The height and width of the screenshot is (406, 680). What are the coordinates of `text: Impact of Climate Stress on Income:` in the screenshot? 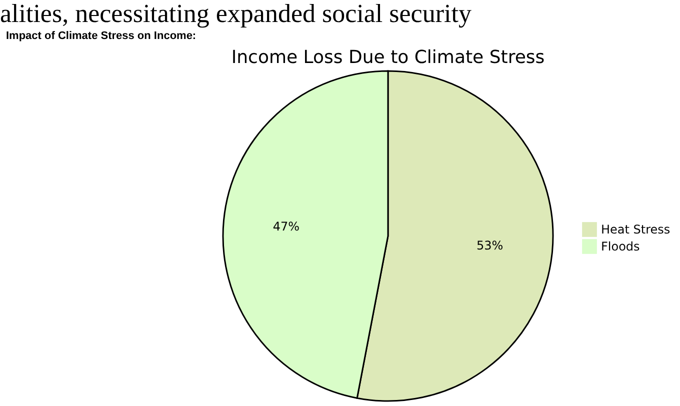 It's located at (101, 36).